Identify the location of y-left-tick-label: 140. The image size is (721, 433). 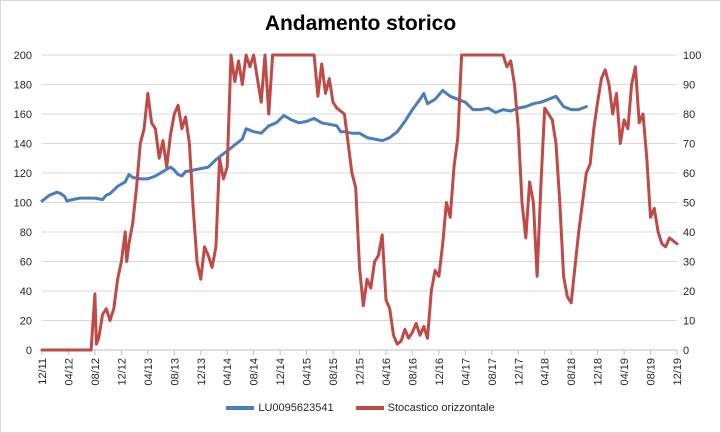
(23, 145).